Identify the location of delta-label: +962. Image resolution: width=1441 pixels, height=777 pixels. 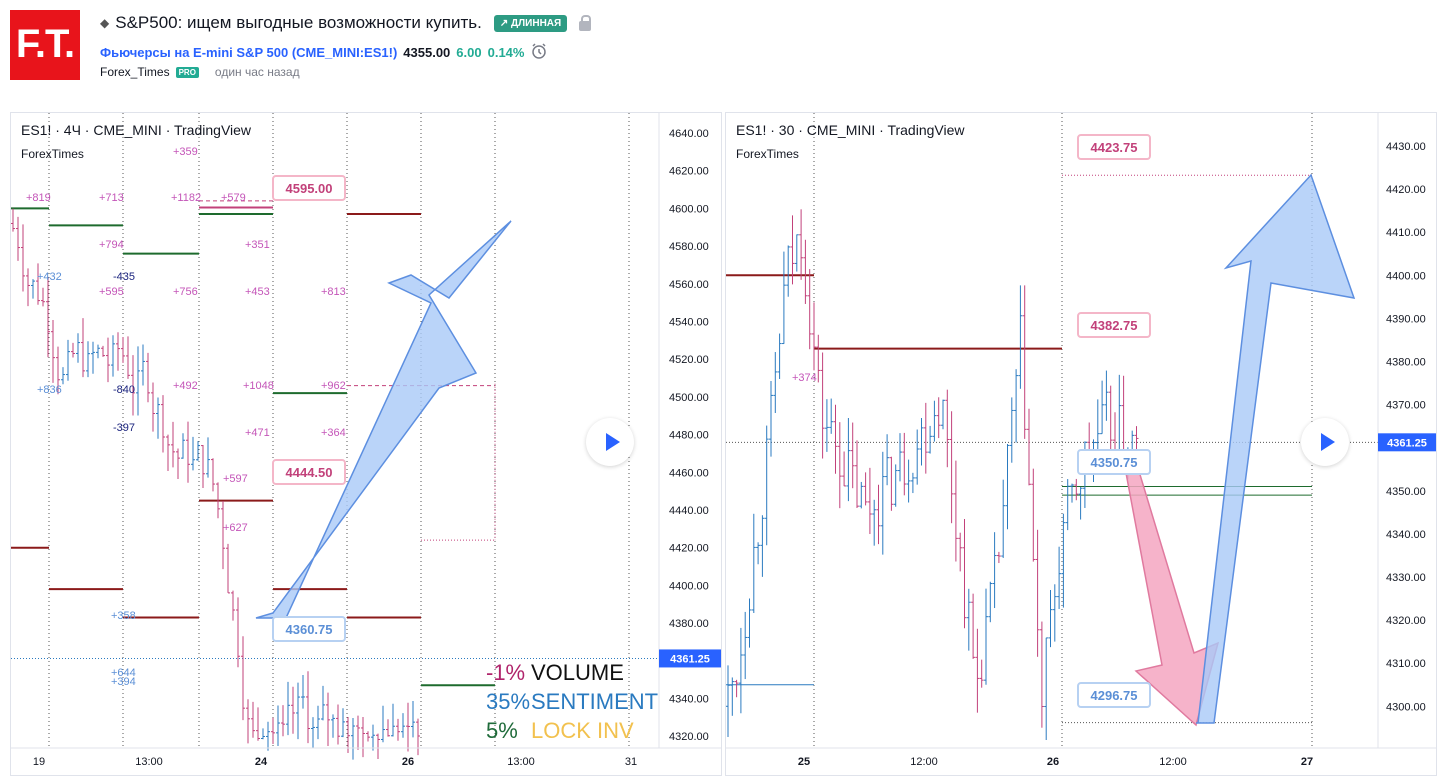
(333, 386).